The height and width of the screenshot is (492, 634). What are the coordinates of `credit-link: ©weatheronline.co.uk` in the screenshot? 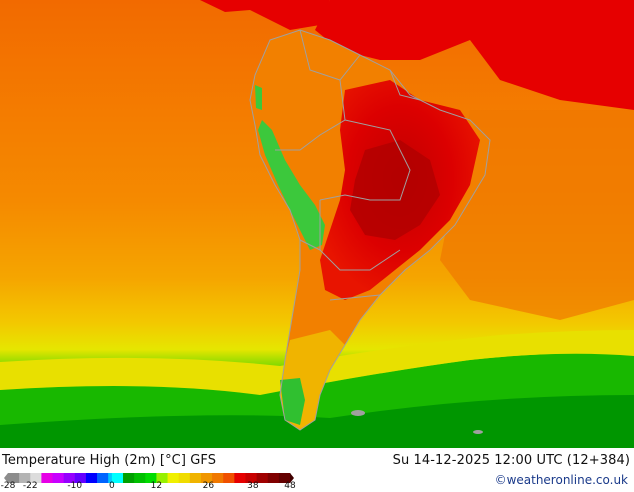 It's located at (561, 480).